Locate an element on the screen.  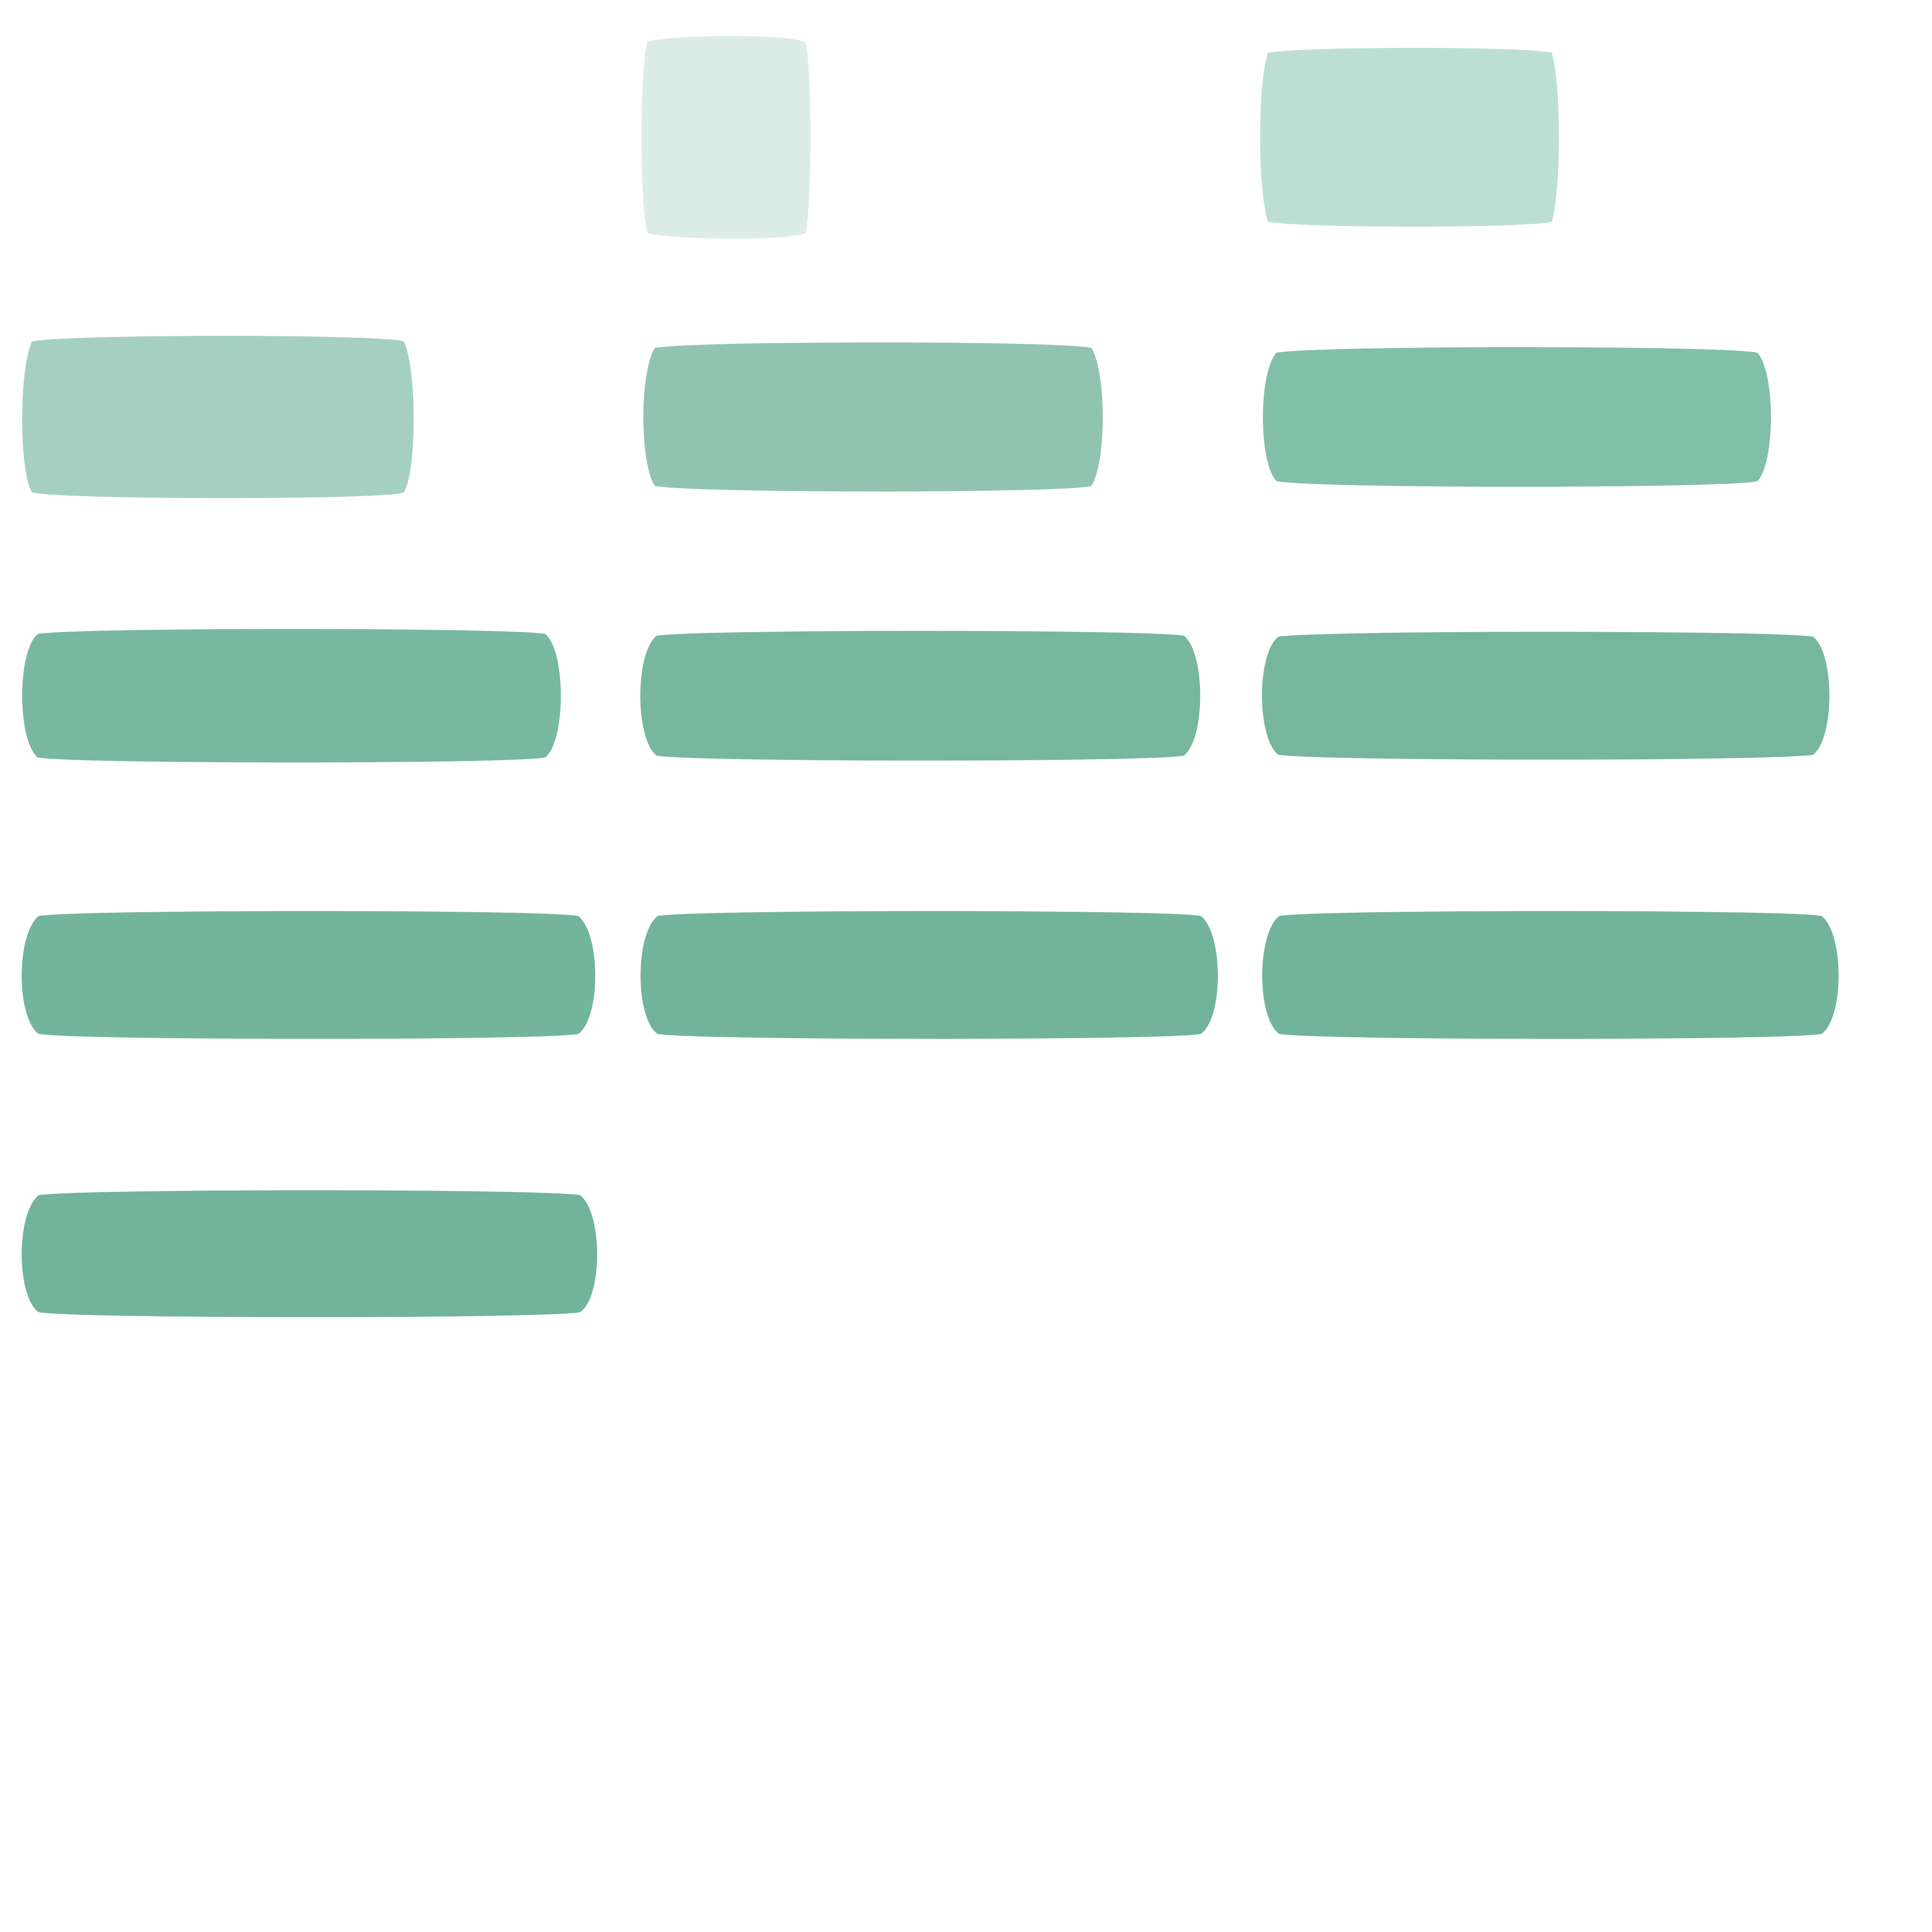
tile-r5-c1 is located at coordinates (309, 1253).